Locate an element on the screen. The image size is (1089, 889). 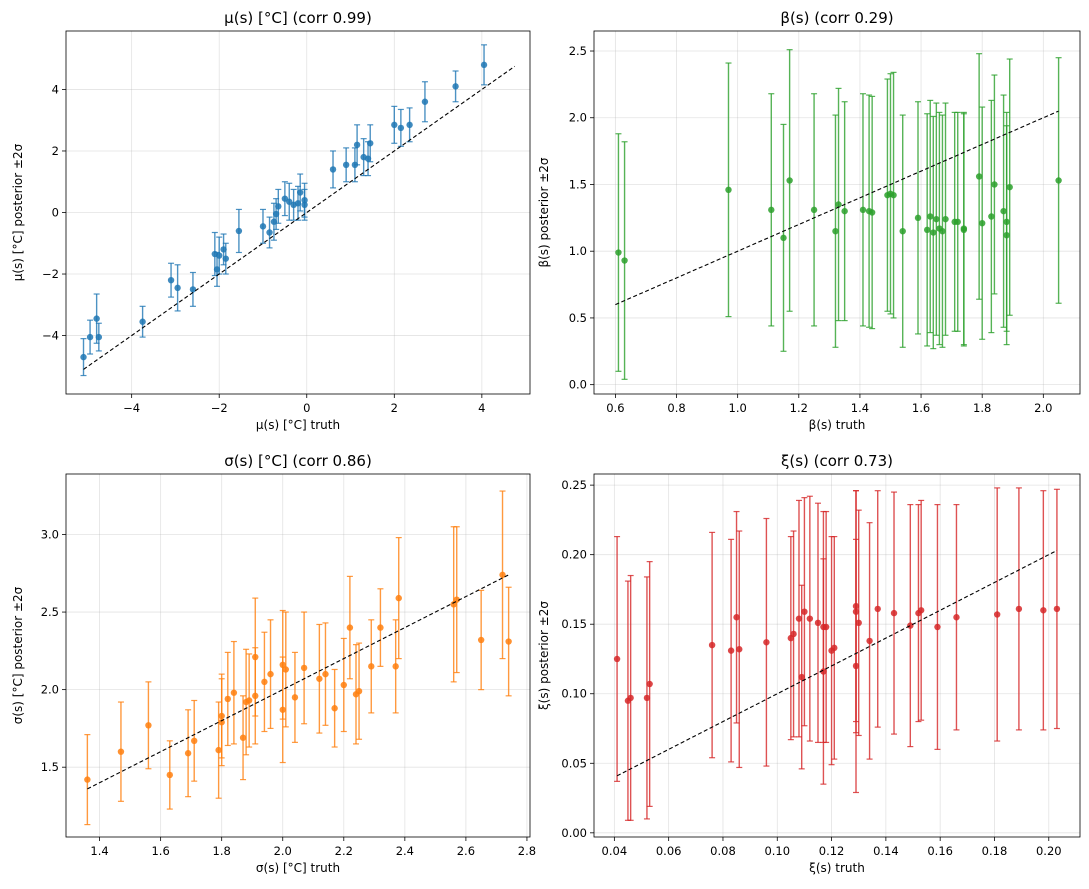
x-tick-label: 0.6 is located at coordinates (615, 408).